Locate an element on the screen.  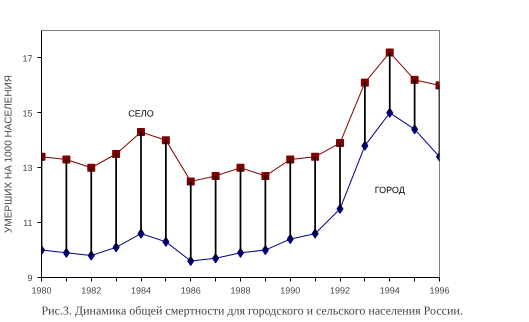
text: Рис.3. Динамика общей смертности для городского и сельского населения России. is located at coordinates (252, 311).